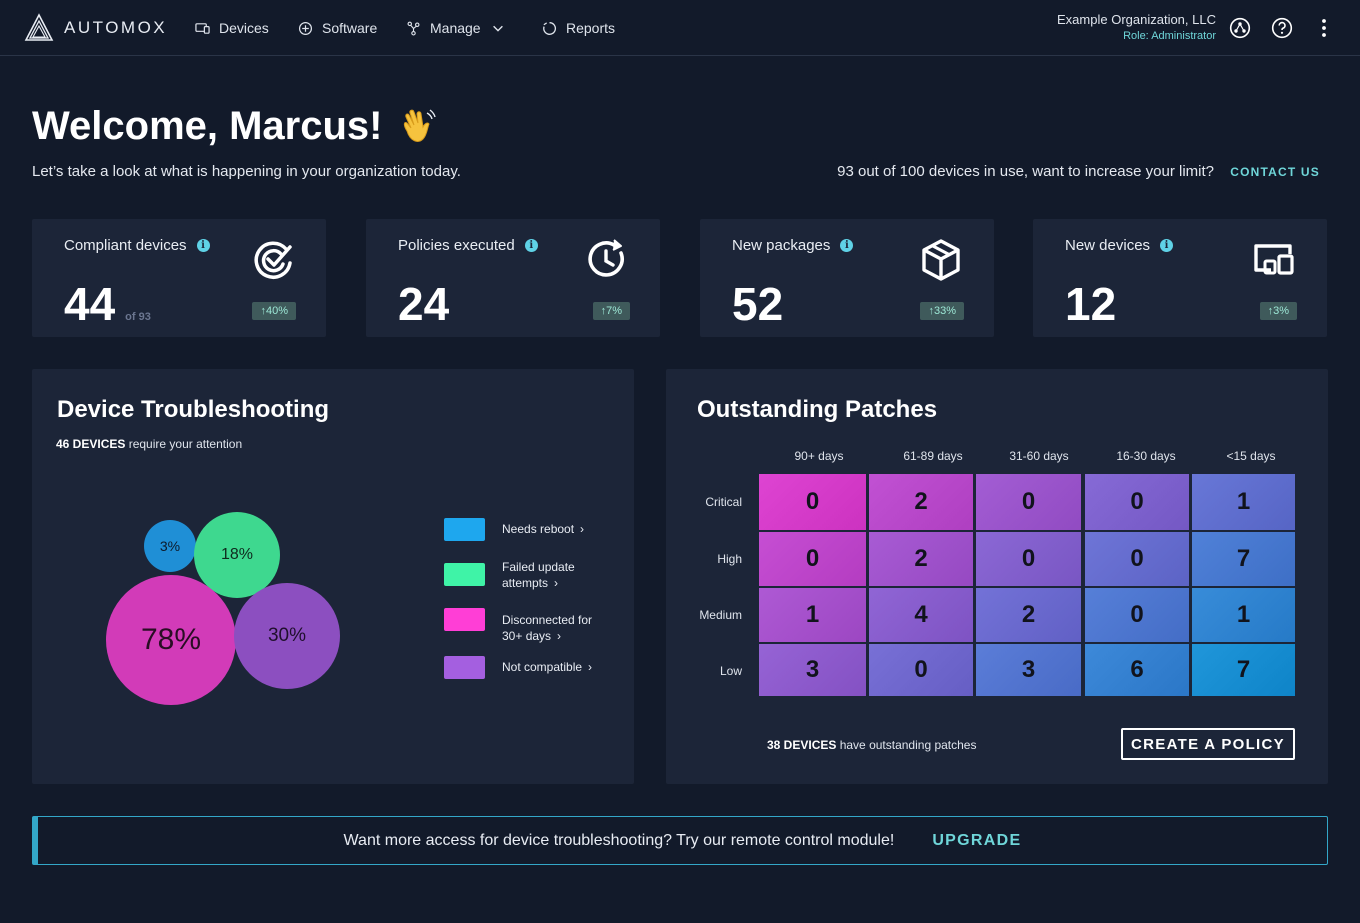 The width and height of the screenshot is (1360, 923). I want to click on top-navigation: AUTOMOX Devices Software Manage, so click(680, 28).